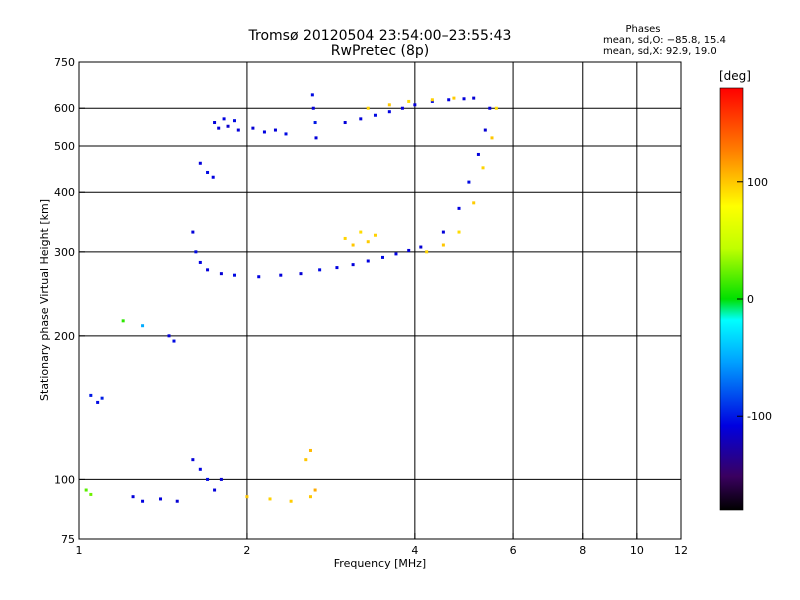 Image resolution: width=800 pixels, height=600 pixels. Describe the element at coordinates (757, 182) in the screenshot. I see `colorbar-tick-label: 100` at that location.